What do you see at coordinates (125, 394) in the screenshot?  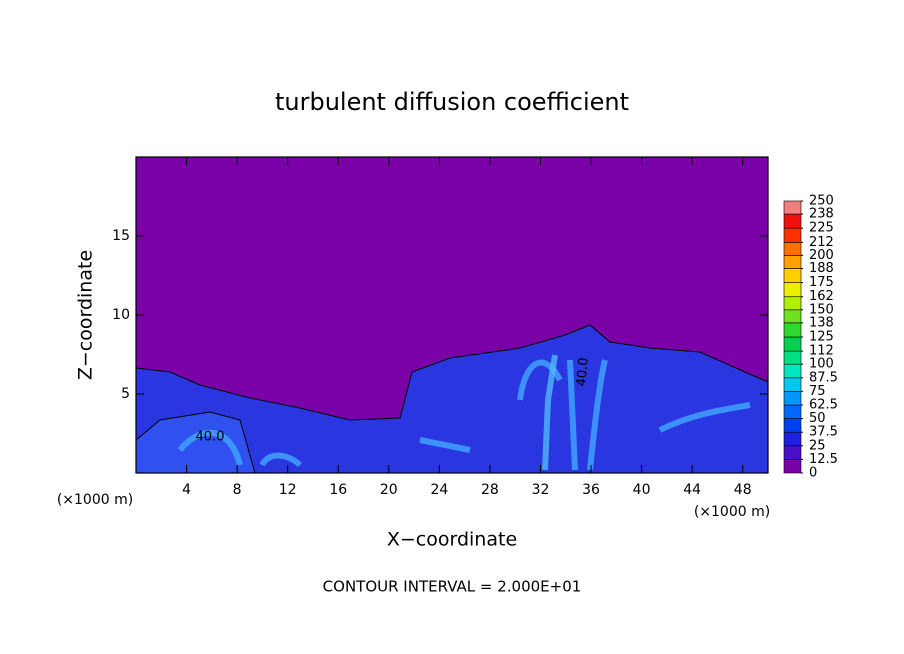 I see `y-tick-label: 5` at bounding box center [125, 394].